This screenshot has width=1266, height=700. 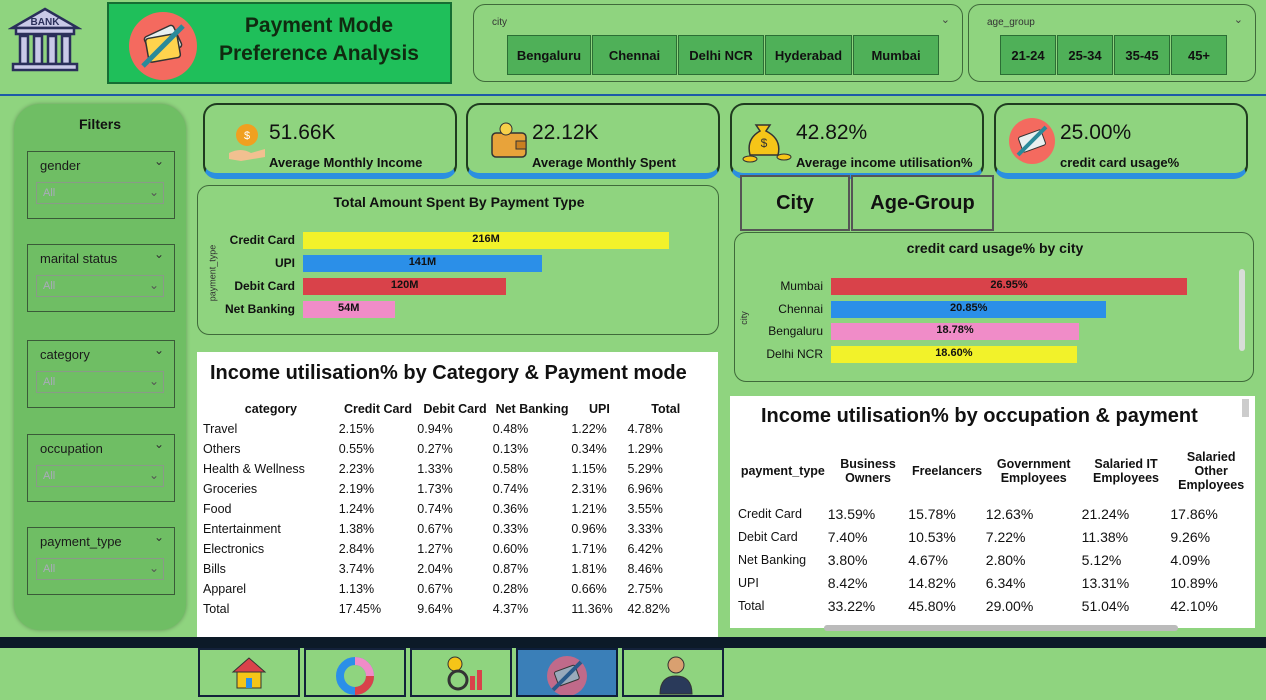 I want to click on column-header: Credit Card, so click(x=378, y=409).